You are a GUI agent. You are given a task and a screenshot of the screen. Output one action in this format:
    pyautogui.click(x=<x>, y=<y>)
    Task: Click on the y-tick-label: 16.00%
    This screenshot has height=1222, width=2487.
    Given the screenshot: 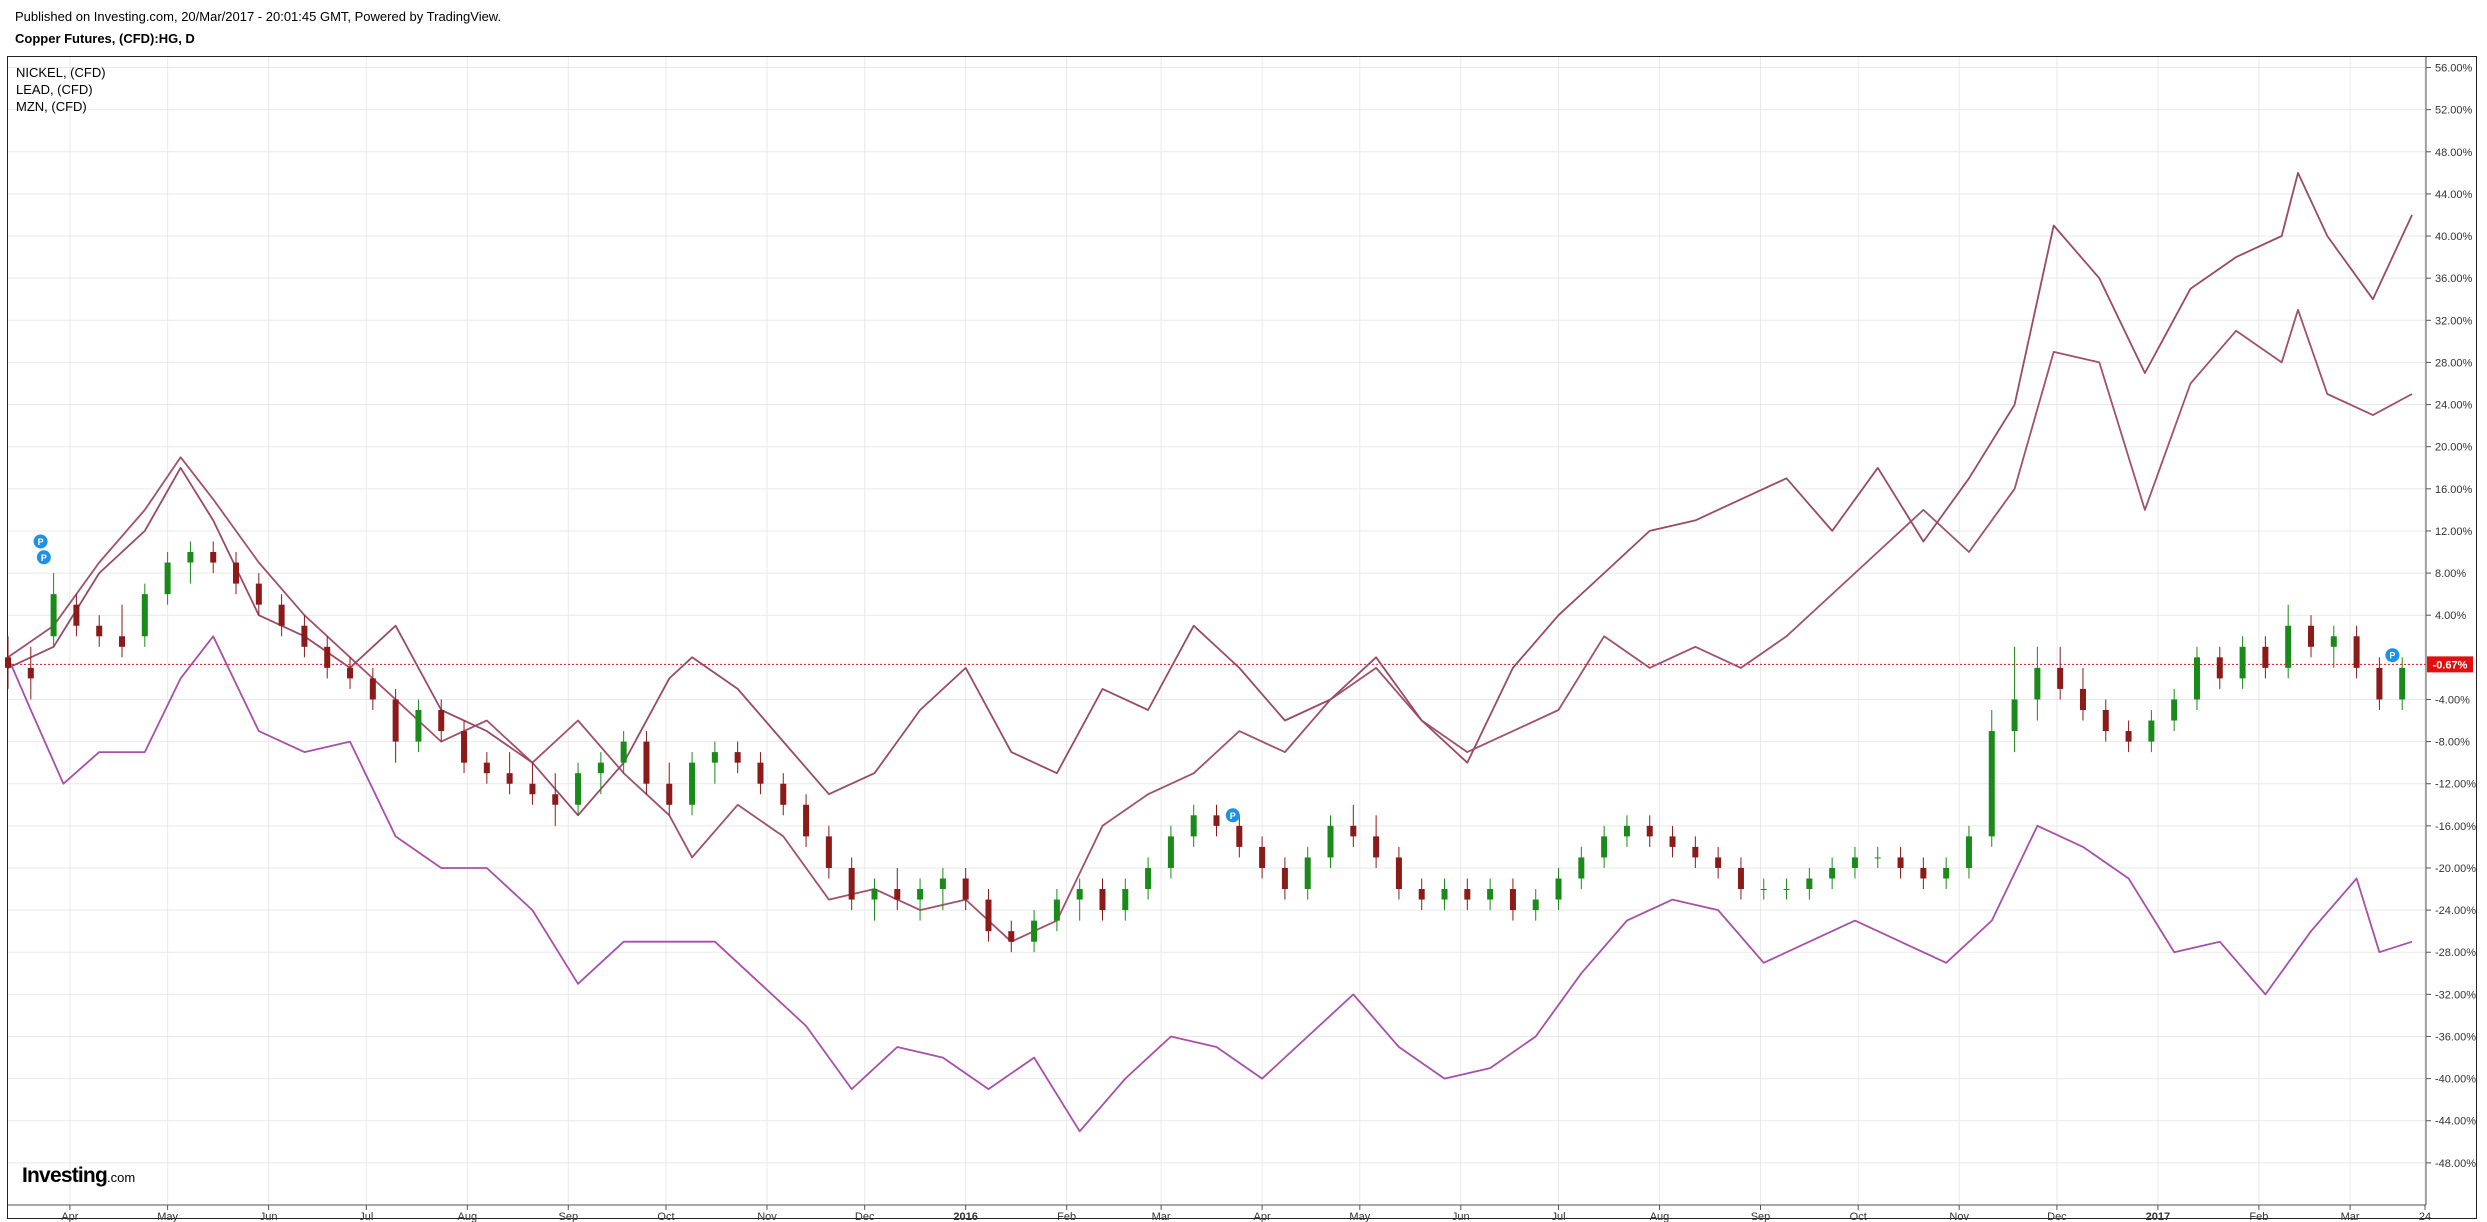 What is the action you would take?
    pyautogui.click(x=2454, y=490)
    